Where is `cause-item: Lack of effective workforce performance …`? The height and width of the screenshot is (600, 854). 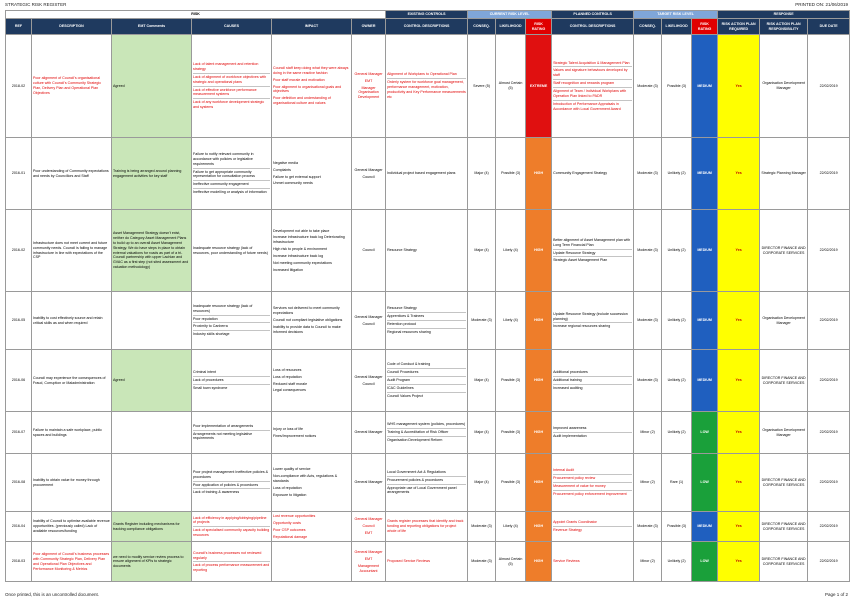 cause-item: Lack of effective workforce performance … is located at coordinates (231, 93).